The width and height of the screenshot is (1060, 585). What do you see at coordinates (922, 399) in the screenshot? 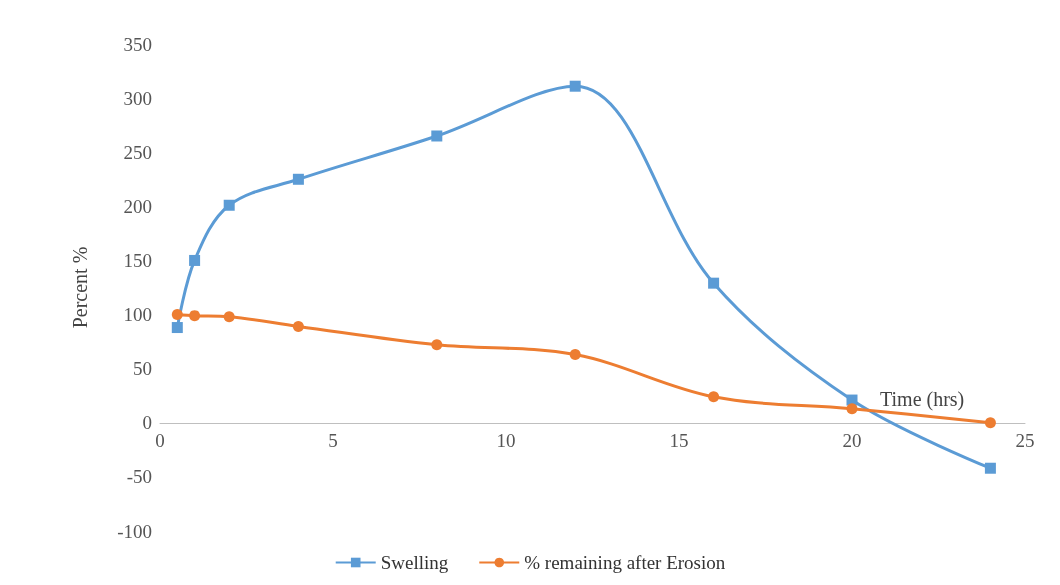
I see `x-axis-title: Time (hrs)` at bounding box center [922, 399].